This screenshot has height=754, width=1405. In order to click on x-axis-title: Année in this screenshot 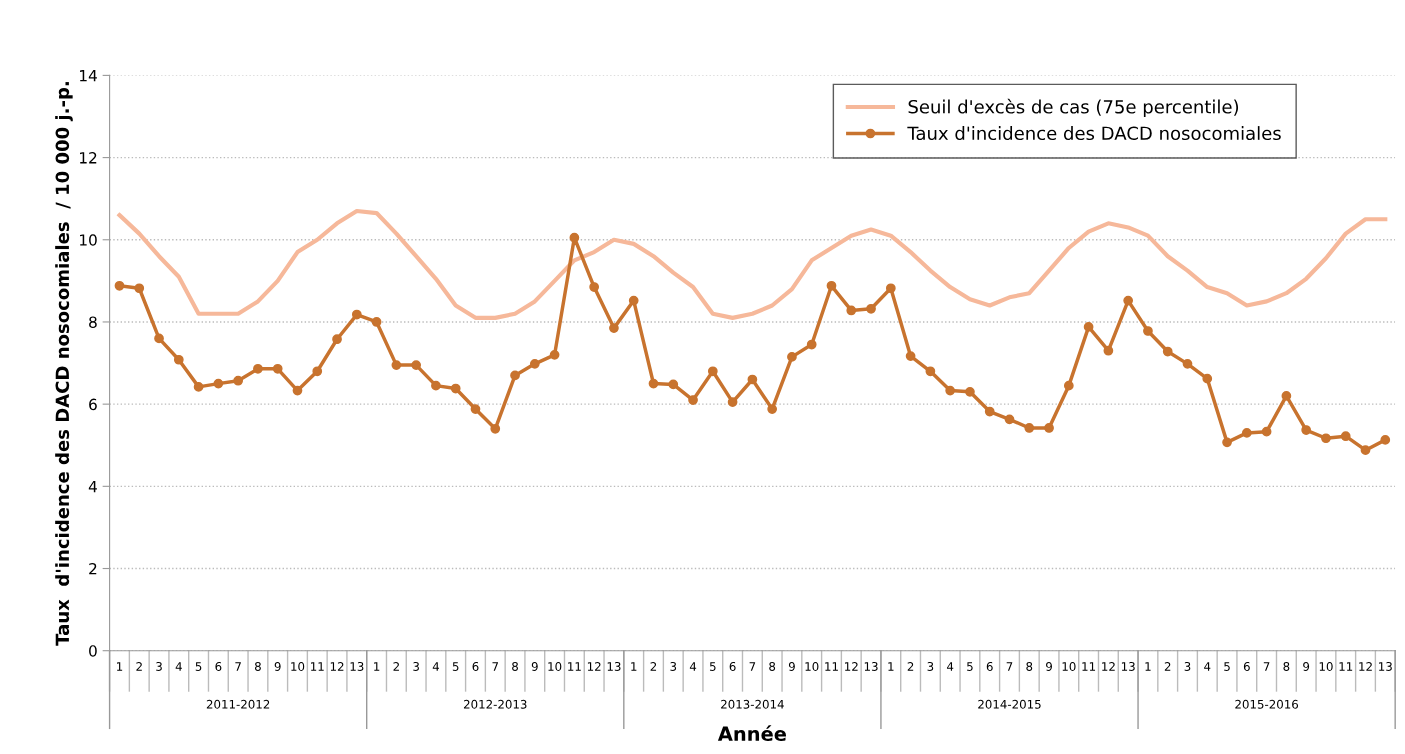, I will do `click(751, 733)`.